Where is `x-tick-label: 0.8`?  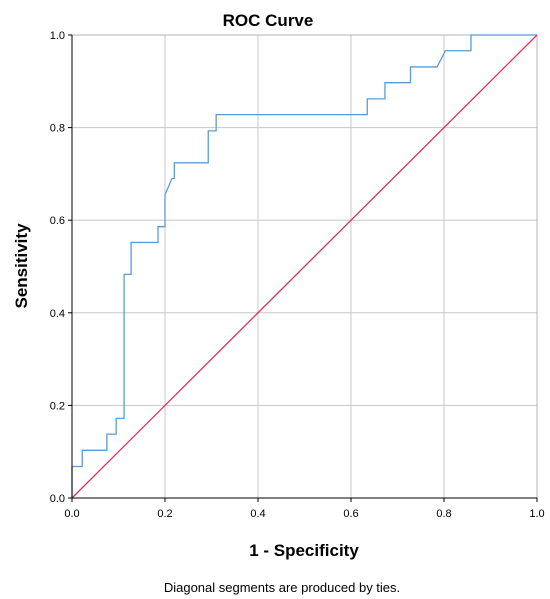 x-tick-label: 0.8 is located at coordinates (443, 514).